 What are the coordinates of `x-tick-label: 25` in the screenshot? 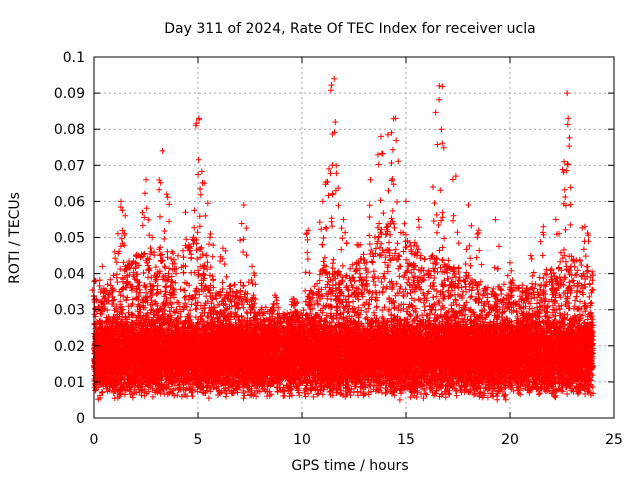 It's located at (614, 440).